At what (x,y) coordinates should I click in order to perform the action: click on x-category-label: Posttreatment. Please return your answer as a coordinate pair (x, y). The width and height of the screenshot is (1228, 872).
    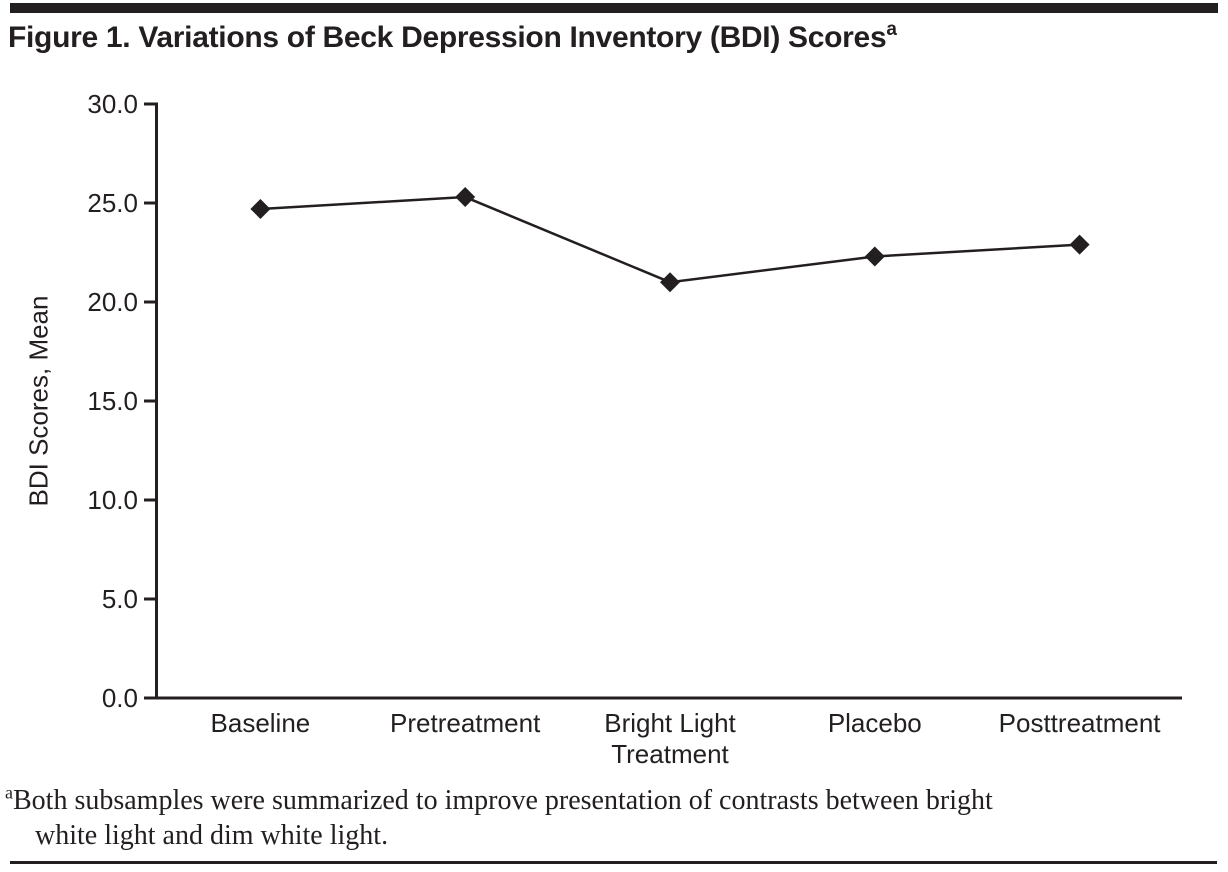
    Looking at the image, I should click on (1080, 723).